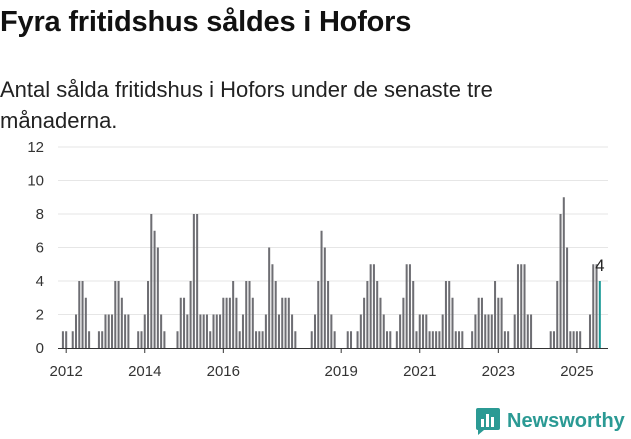  What do you see at coordinates (40, 214) in the screenshot?
I see `y-tick-label: 8` at bounding box center [40, 214].